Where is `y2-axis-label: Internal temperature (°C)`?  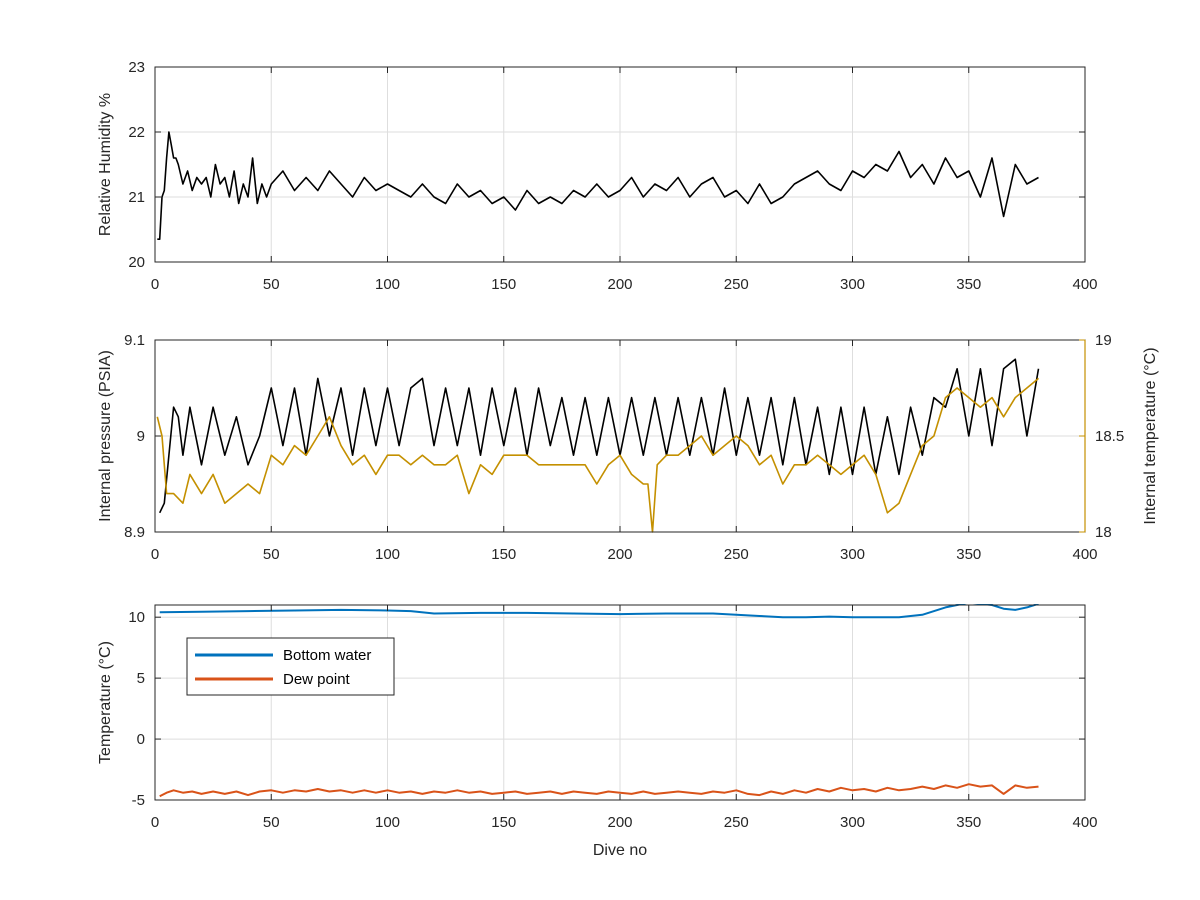
y2-axis-label: Internal temperature (°C) is located at coordinates (1150, 435).